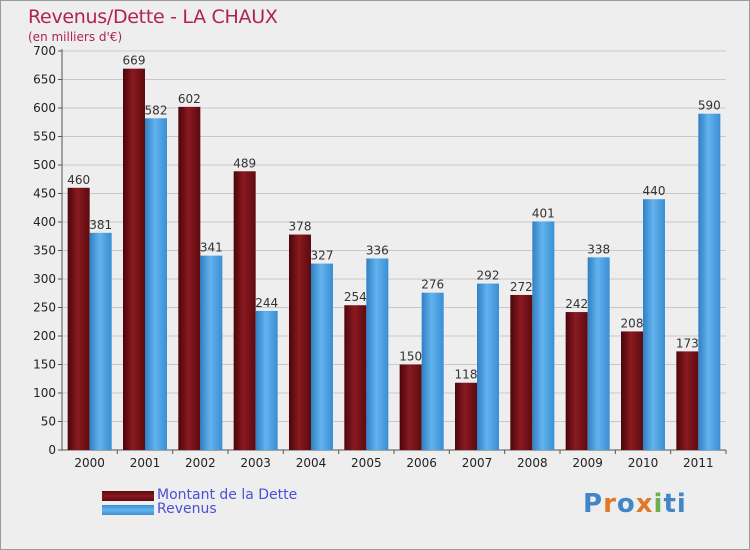  I want to click on x-tick-label: 2005, so click(366, 463).